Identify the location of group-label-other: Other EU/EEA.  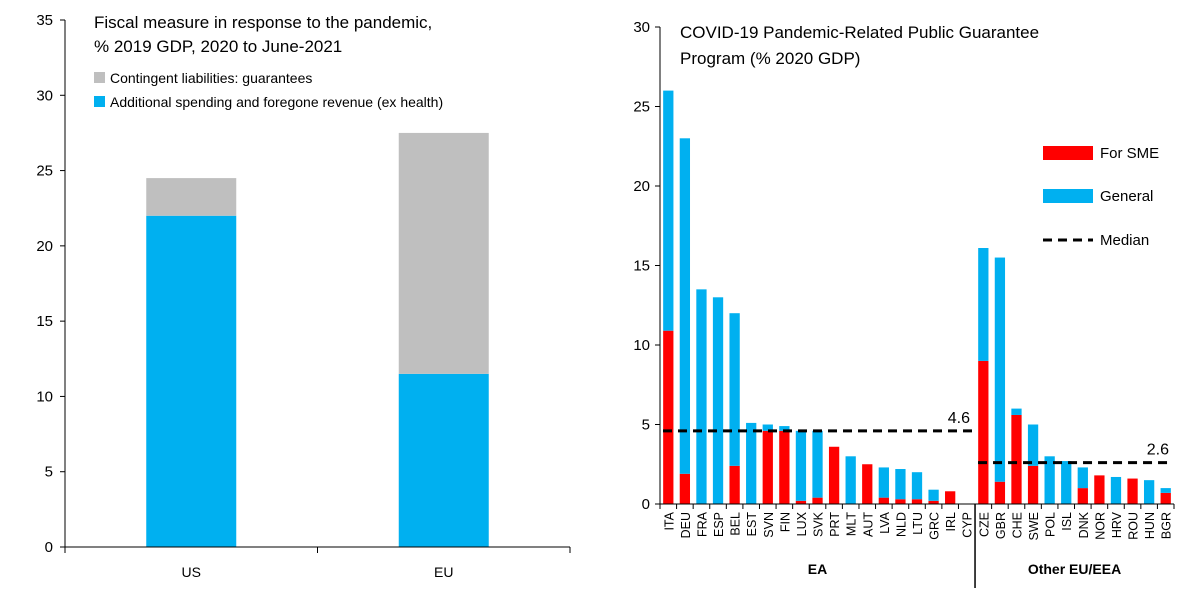
(1074, 569).